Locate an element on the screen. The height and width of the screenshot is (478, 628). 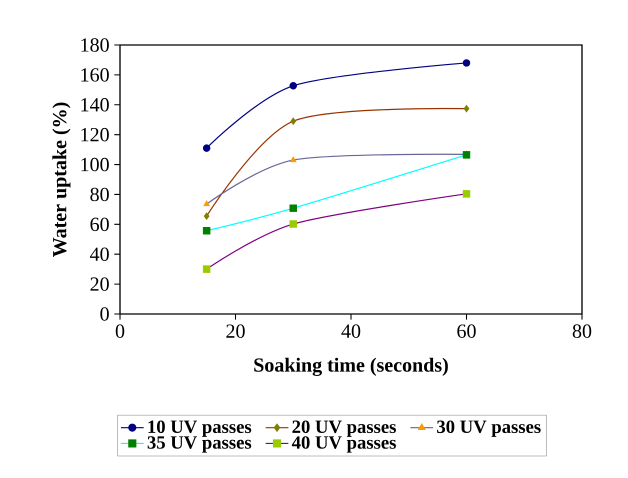
legend-label: 10 UV passes is located at coordinates (200, 428).